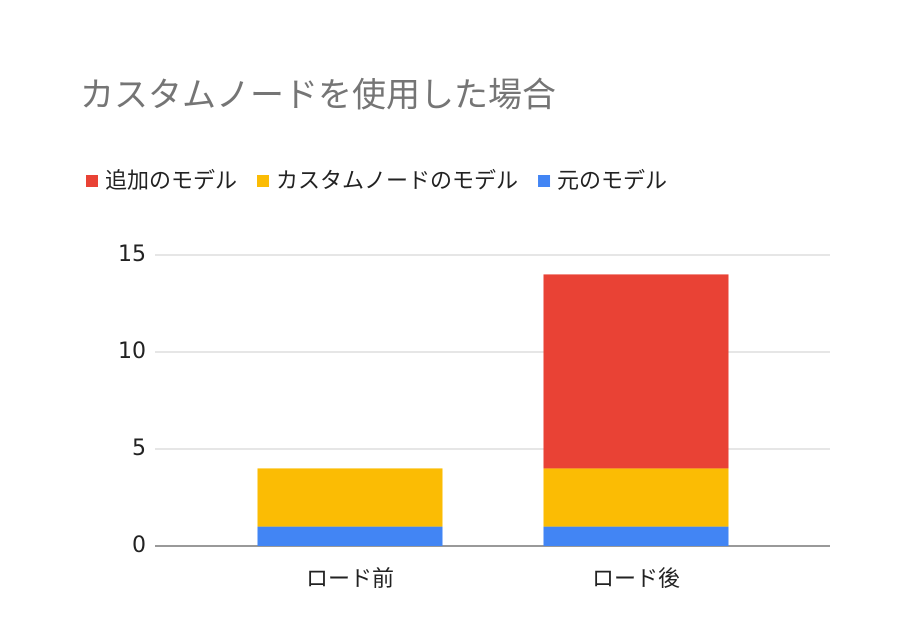  Describe the element at coordinates (612, 181) in the screenshot. I see `legend-label: 元のモデル` at that location.